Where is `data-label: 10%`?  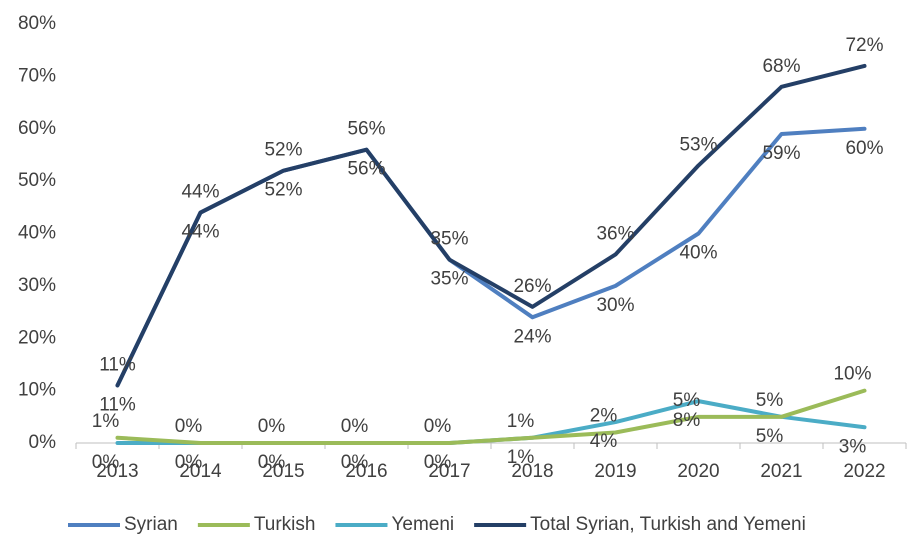 data-label: 10% is located at coordinates (852, 374).